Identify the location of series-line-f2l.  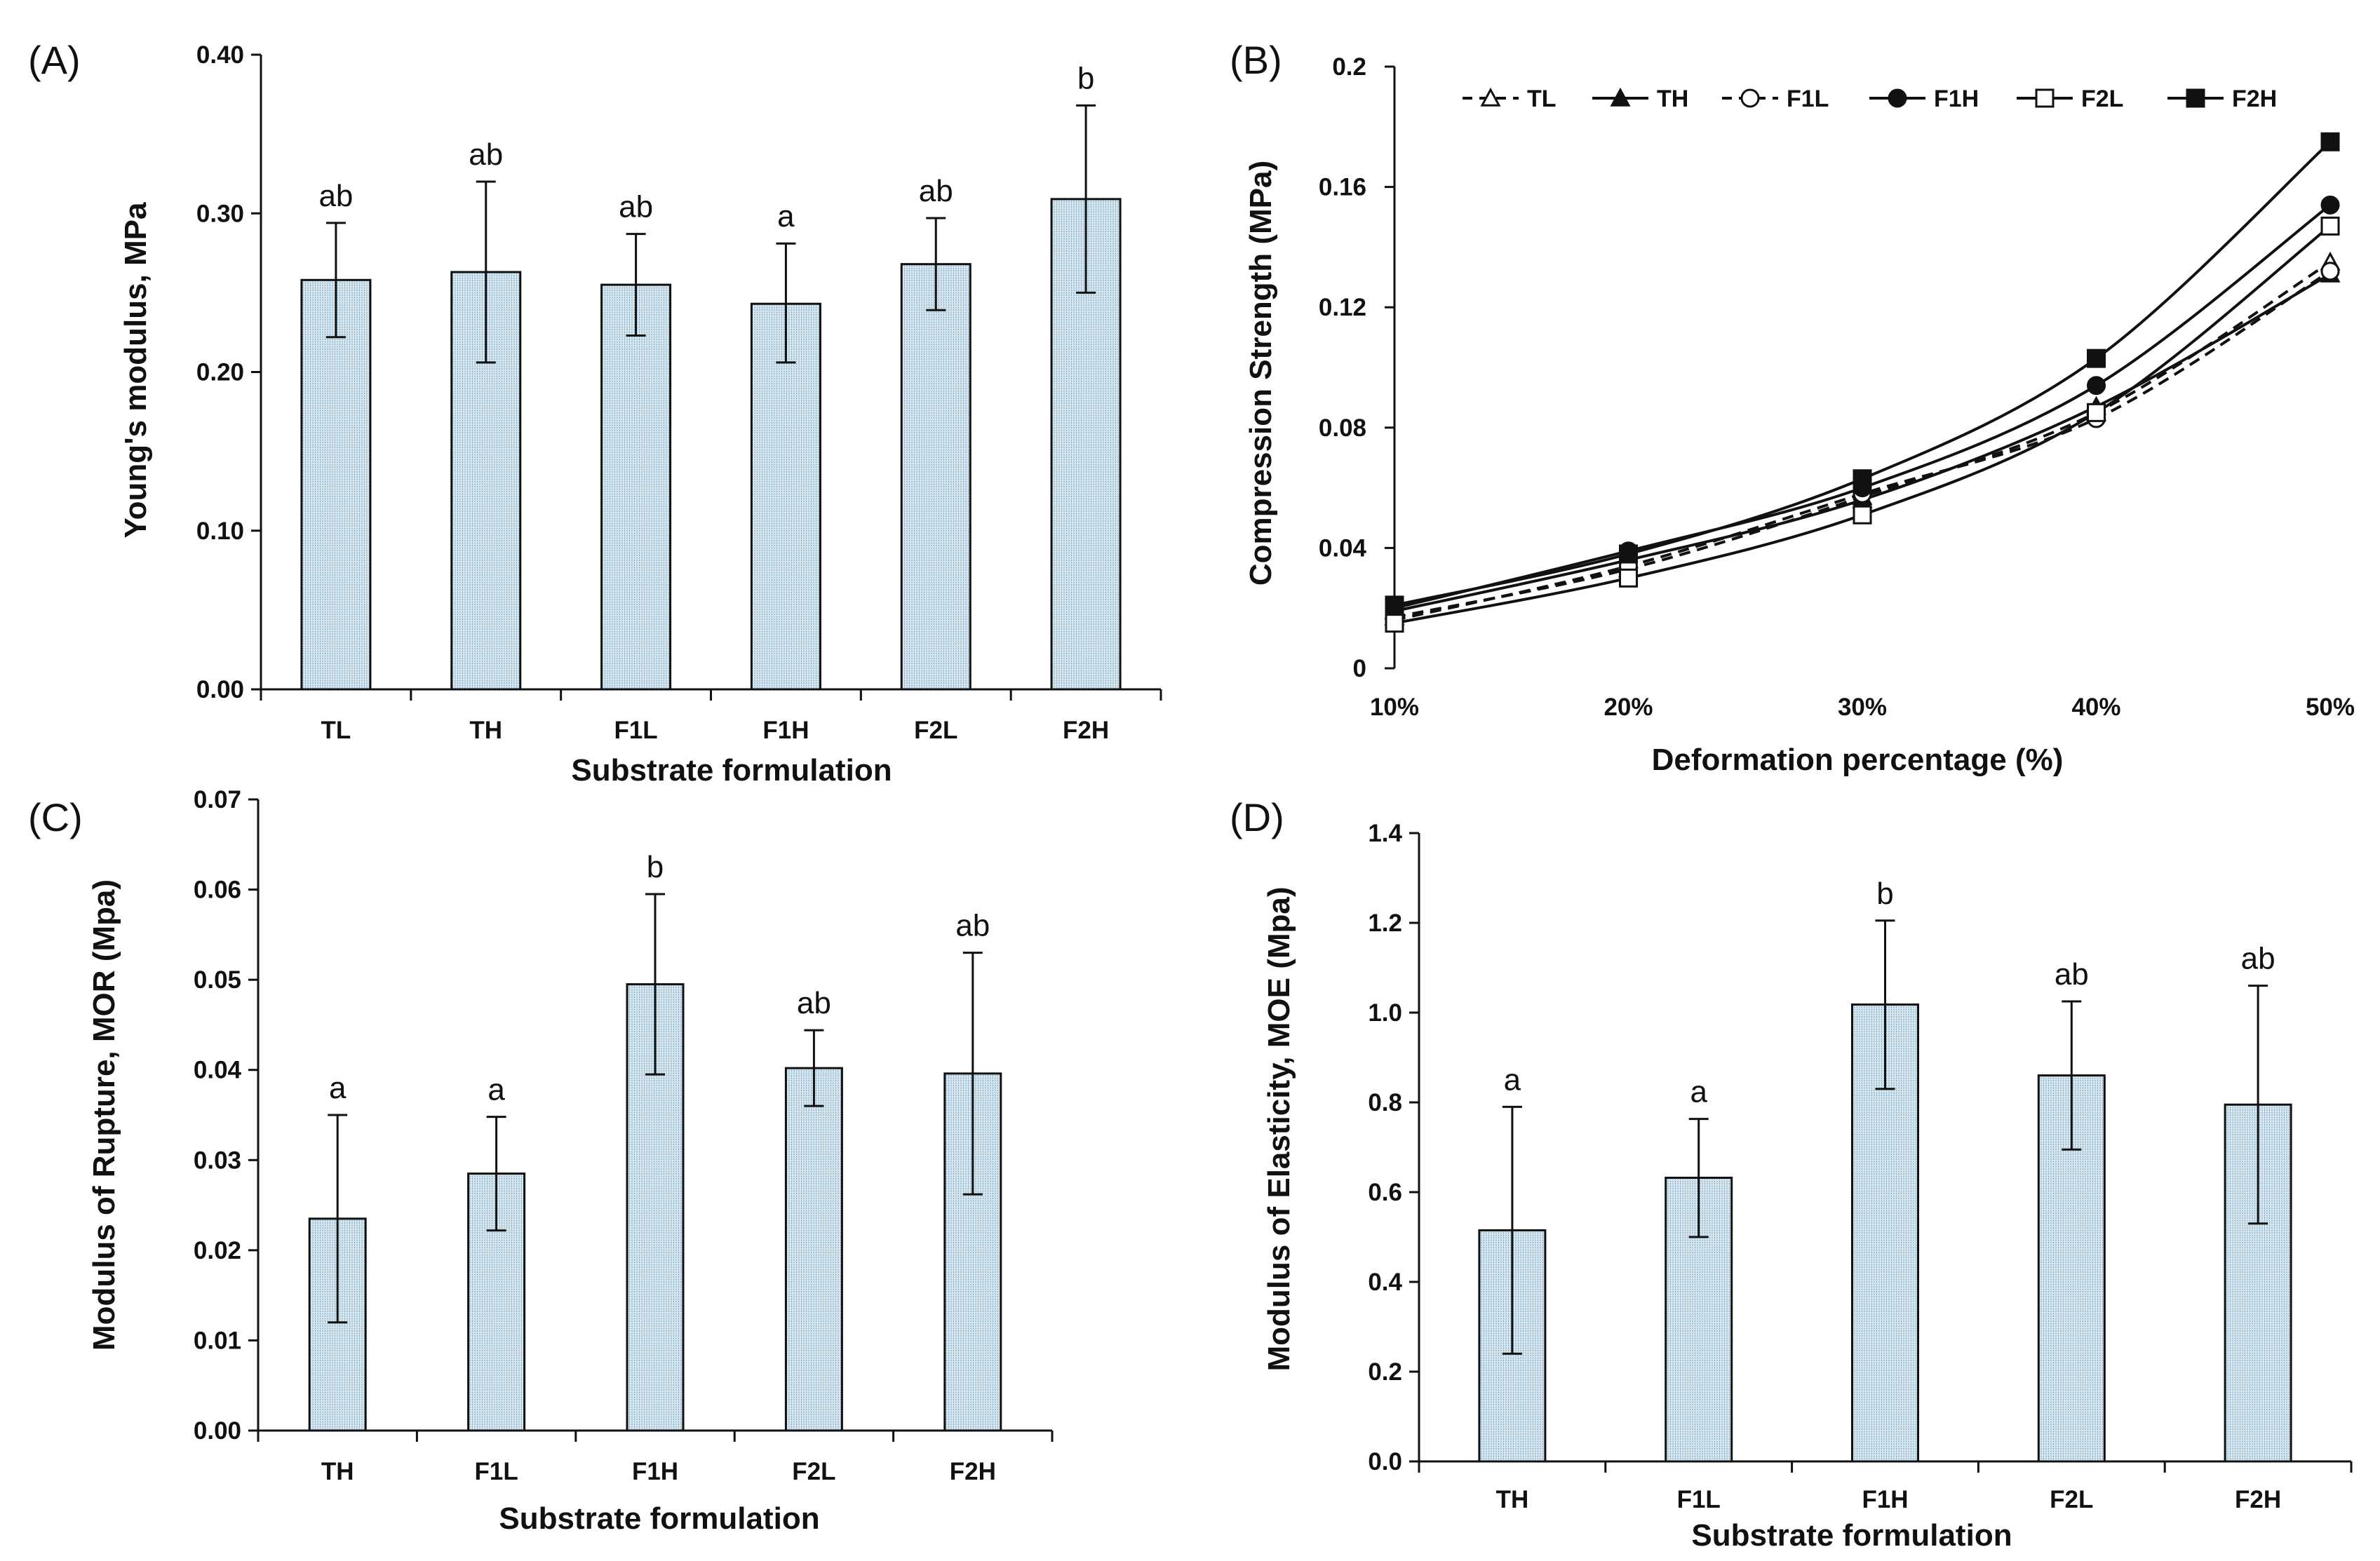
(1863, 424).